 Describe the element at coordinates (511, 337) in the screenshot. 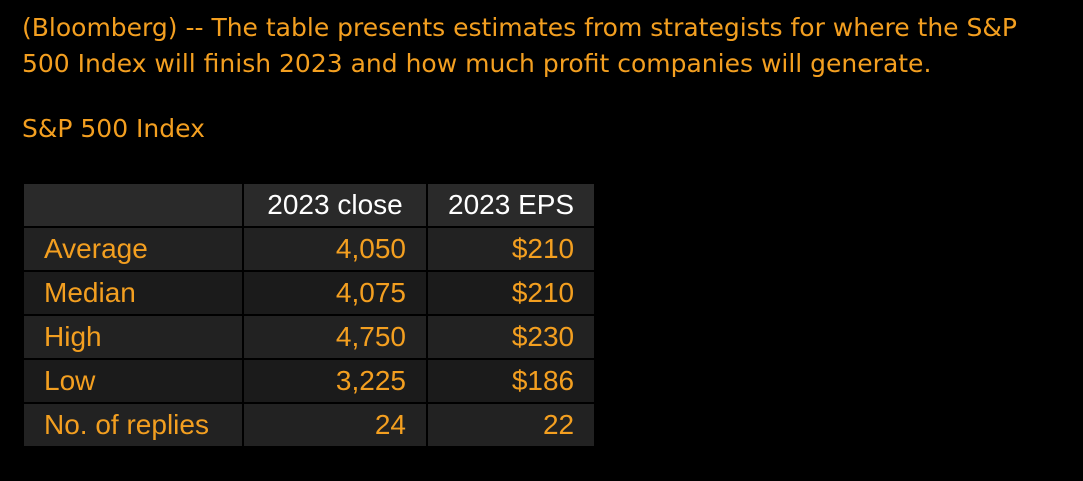

I see `eps-value: $230` at that location.